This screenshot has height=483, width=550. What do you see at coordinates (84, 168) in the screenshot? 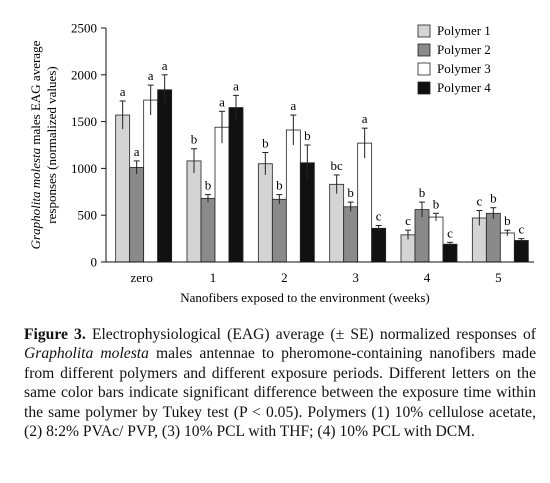
I see `y-tick-label: 1000` at bounding box center [84, 168].